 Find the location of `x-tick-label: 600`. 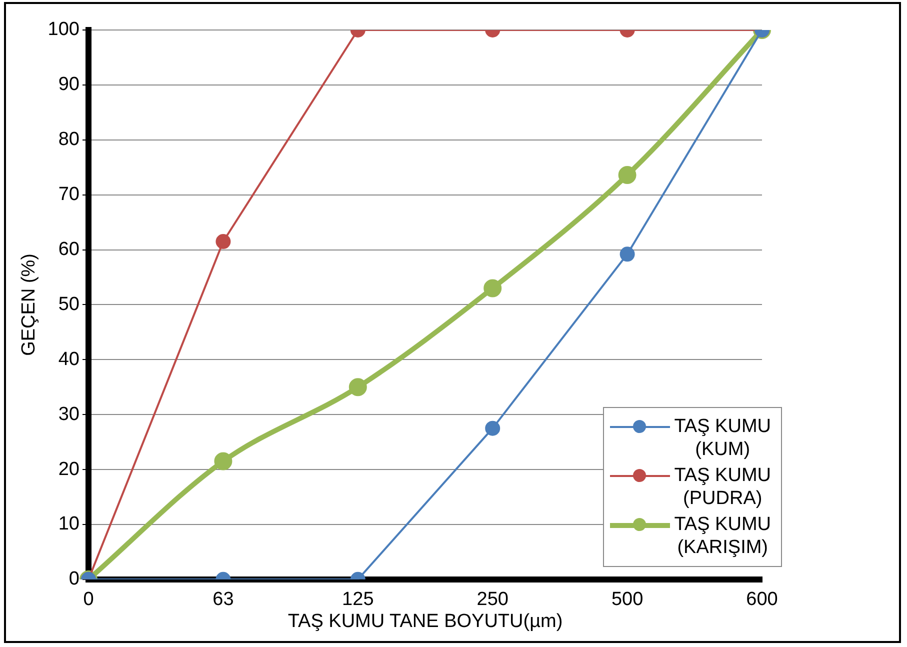

x-tick-label: 600 is located at coordinates (762, 599).